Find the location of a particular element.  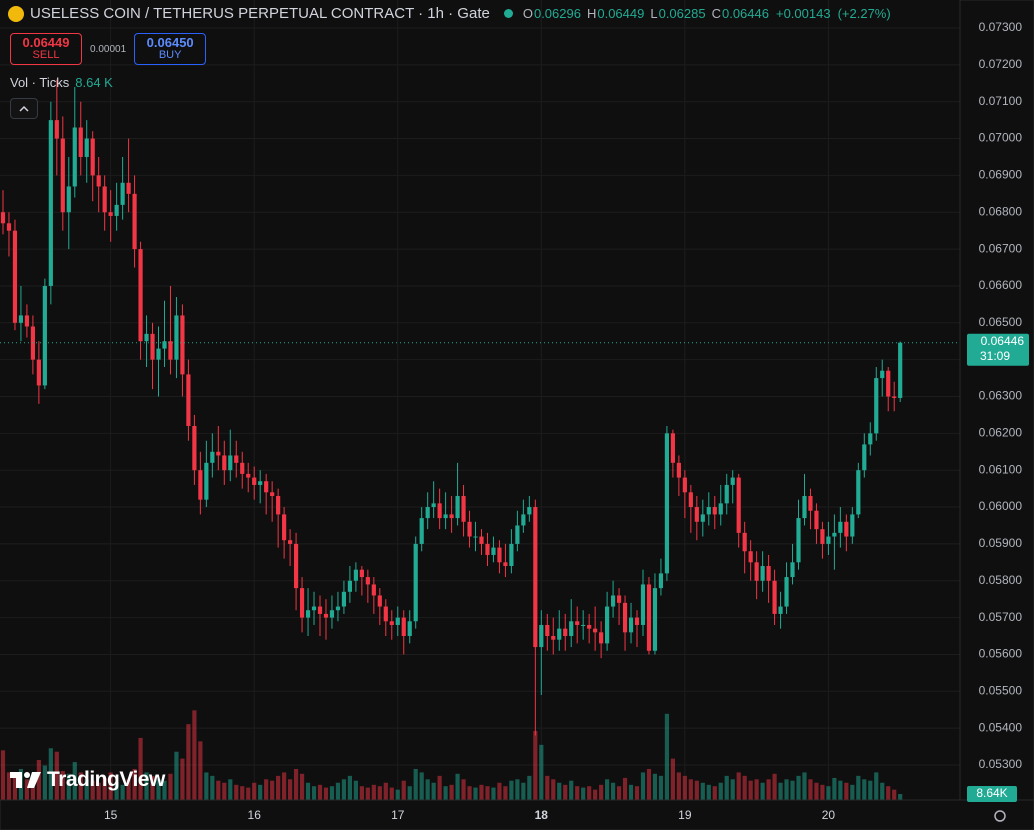

sell-button: 0.06449 SELL is located at coordinates (46, 49).